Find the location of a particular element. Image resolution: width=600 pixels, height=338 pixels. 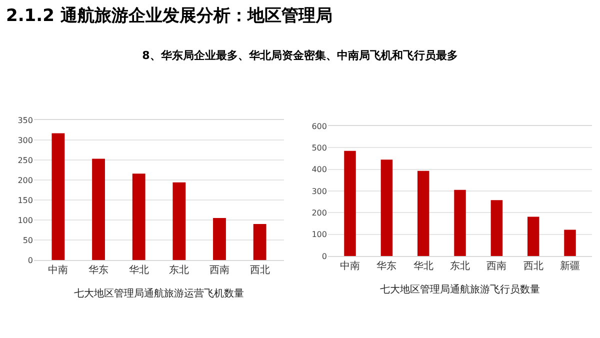

x-axis-title: 七大地区管理局通航旅游飞行员数量 is located at coordinates (460, 290).